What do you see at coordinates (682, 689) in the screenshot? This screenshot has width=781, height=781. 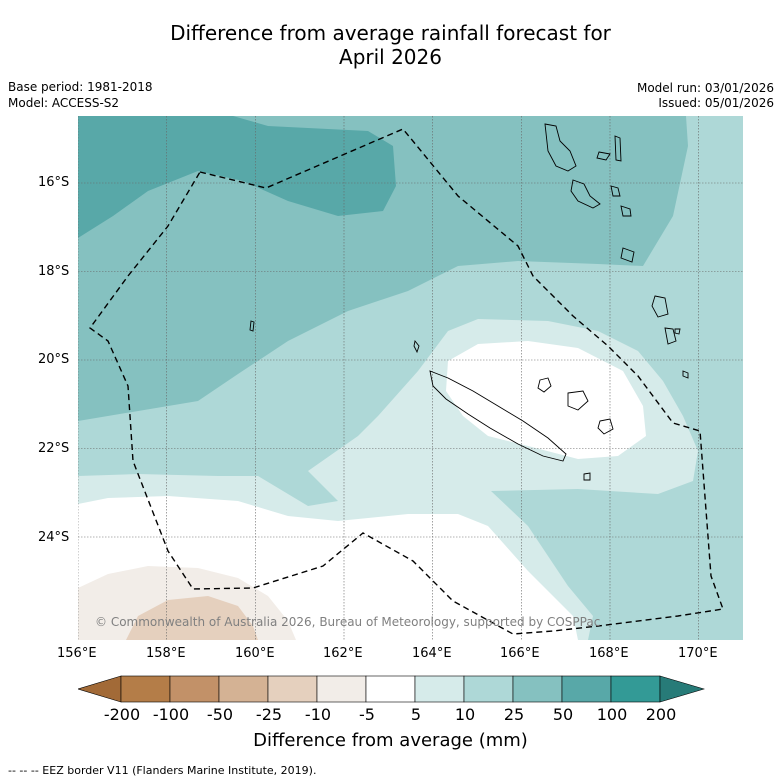 I see `colorbar-extend-high` at bounding box center [682, 689].